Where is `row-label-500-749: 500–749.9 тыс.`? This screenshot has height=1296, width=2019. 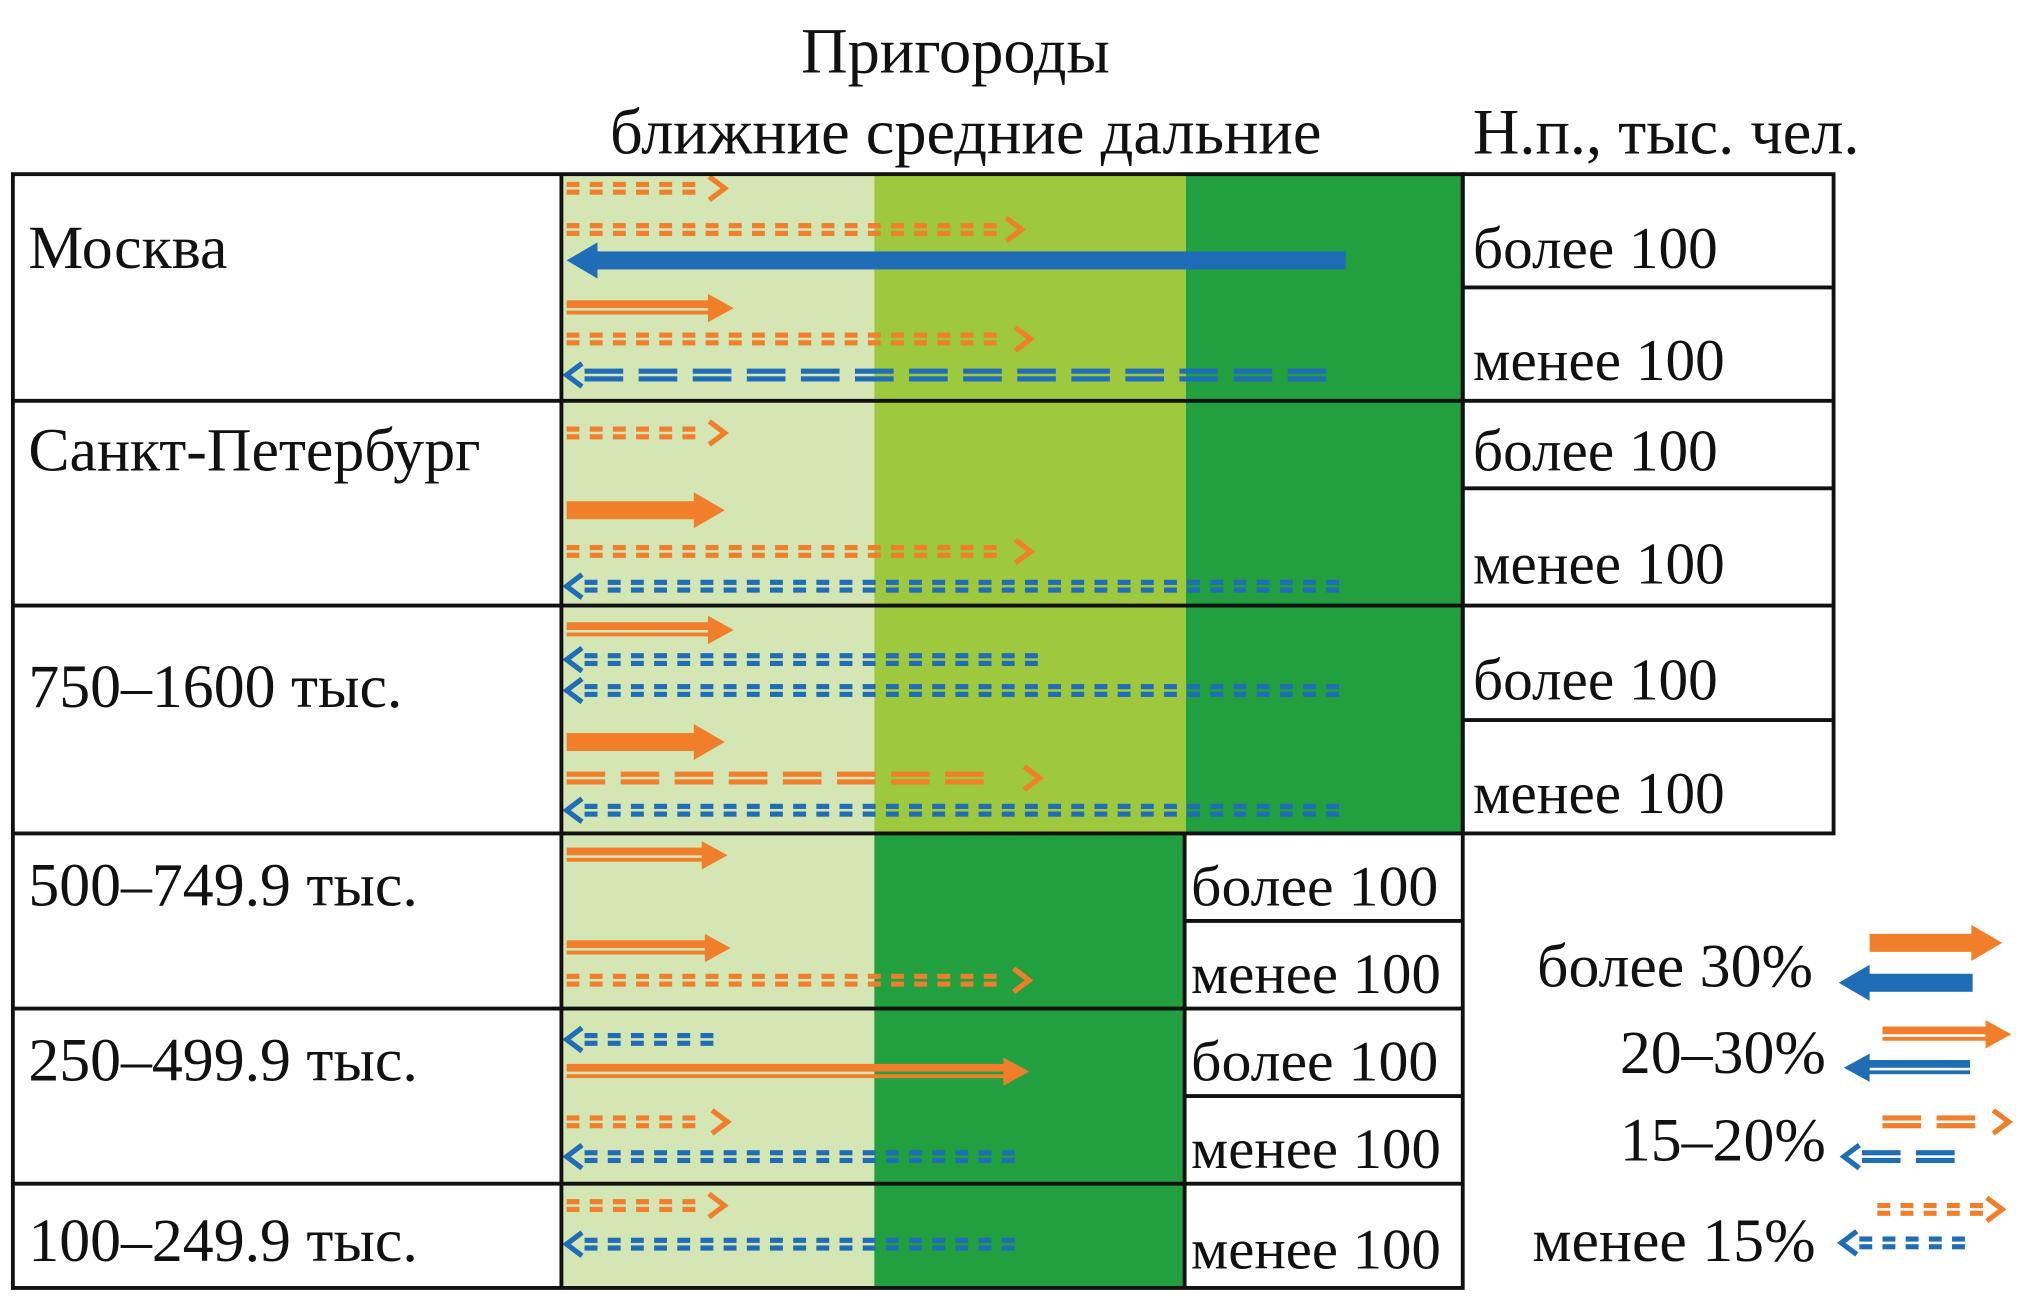 row-label-500-749: 500–749.9 тыс. is located at coordinates (222, 886).